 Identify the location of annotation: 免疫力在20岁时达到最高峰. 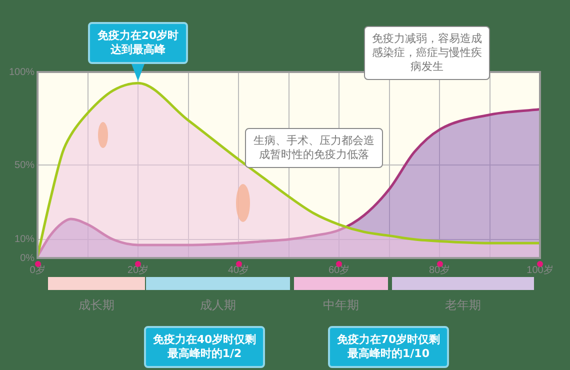
(138, 43).